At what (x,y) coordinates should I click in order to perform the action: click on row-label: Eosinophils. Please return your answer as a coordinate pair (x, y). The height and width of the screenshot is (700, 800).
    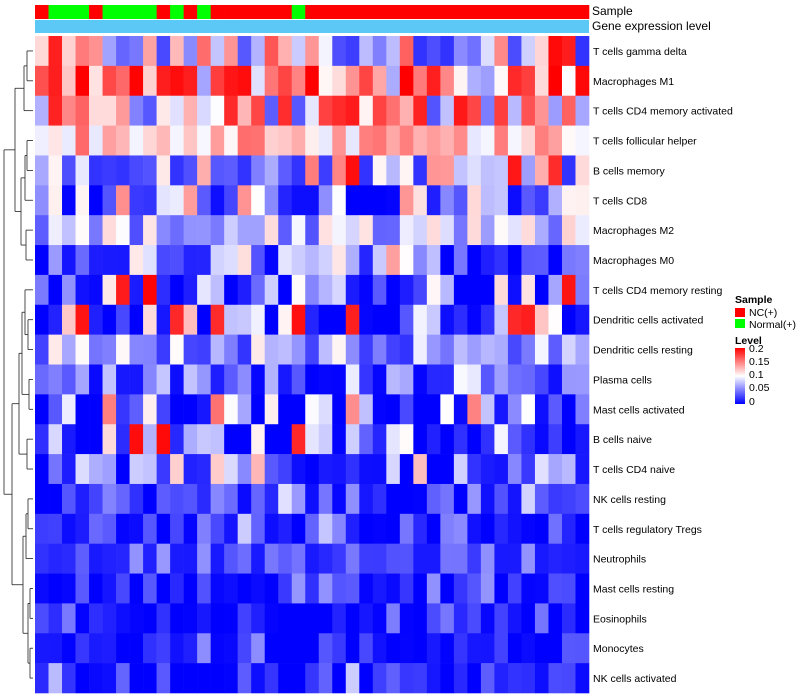
    Looking at the image, I should click on (620, 619).